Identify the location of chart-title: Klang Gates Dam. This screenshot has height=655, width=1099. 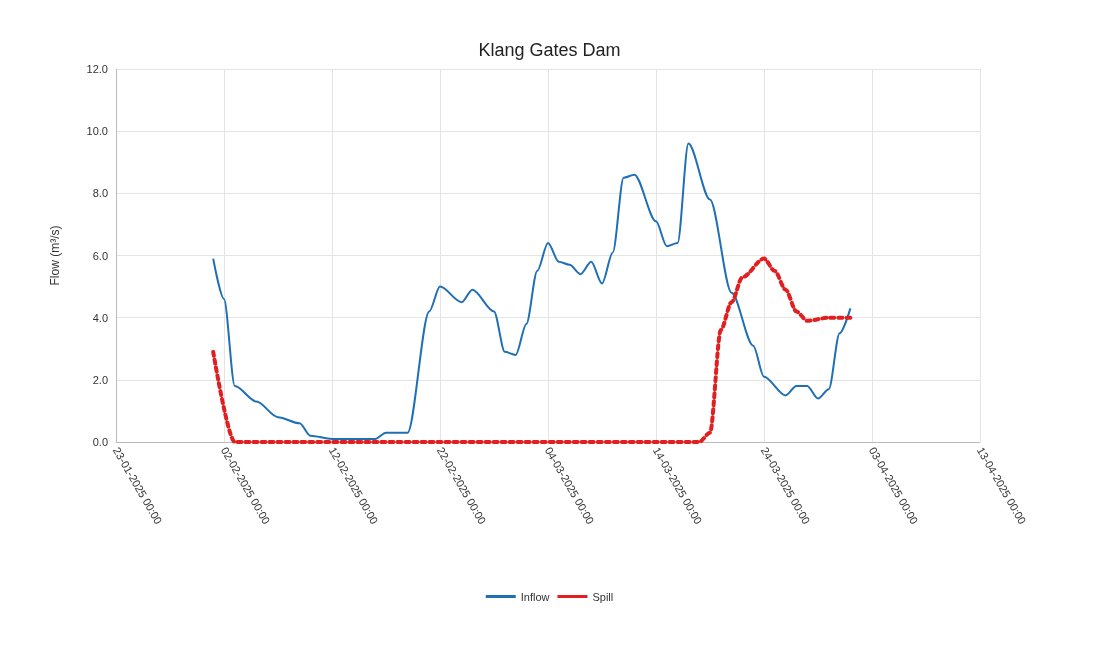
(549, 50).